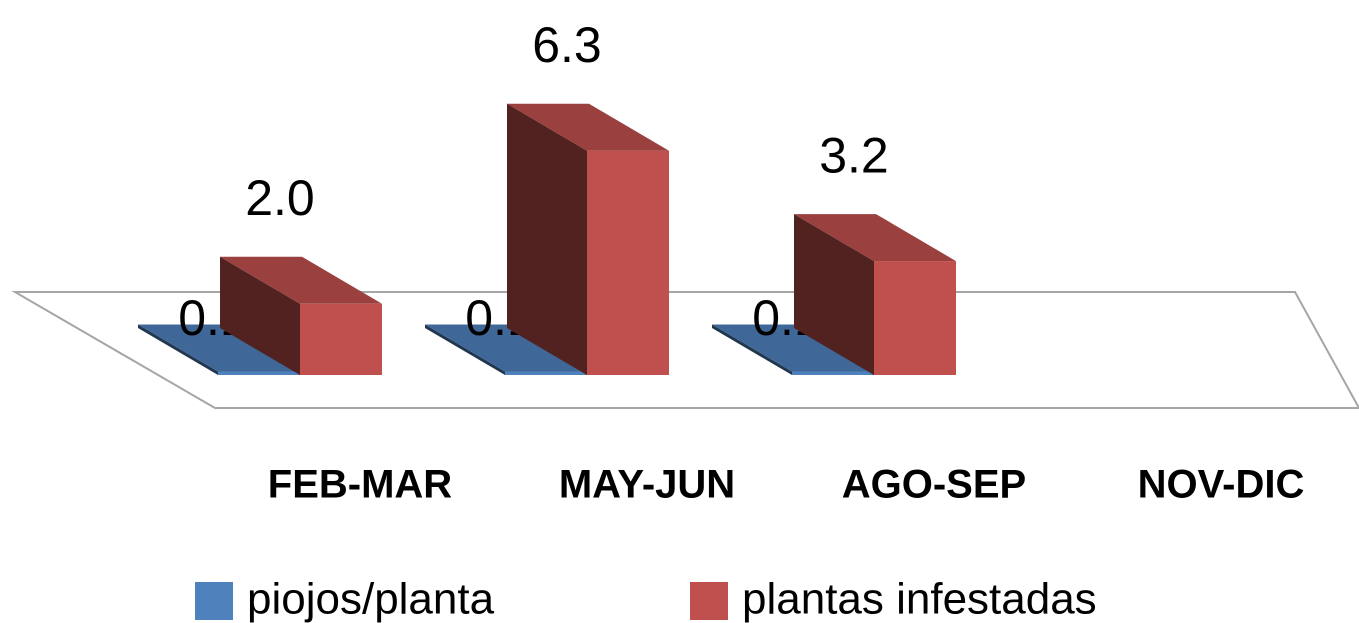 The height and width of the screenshot is (623, 1359). I want to click on legend-label: plantas infestadas, so click(919, 599).